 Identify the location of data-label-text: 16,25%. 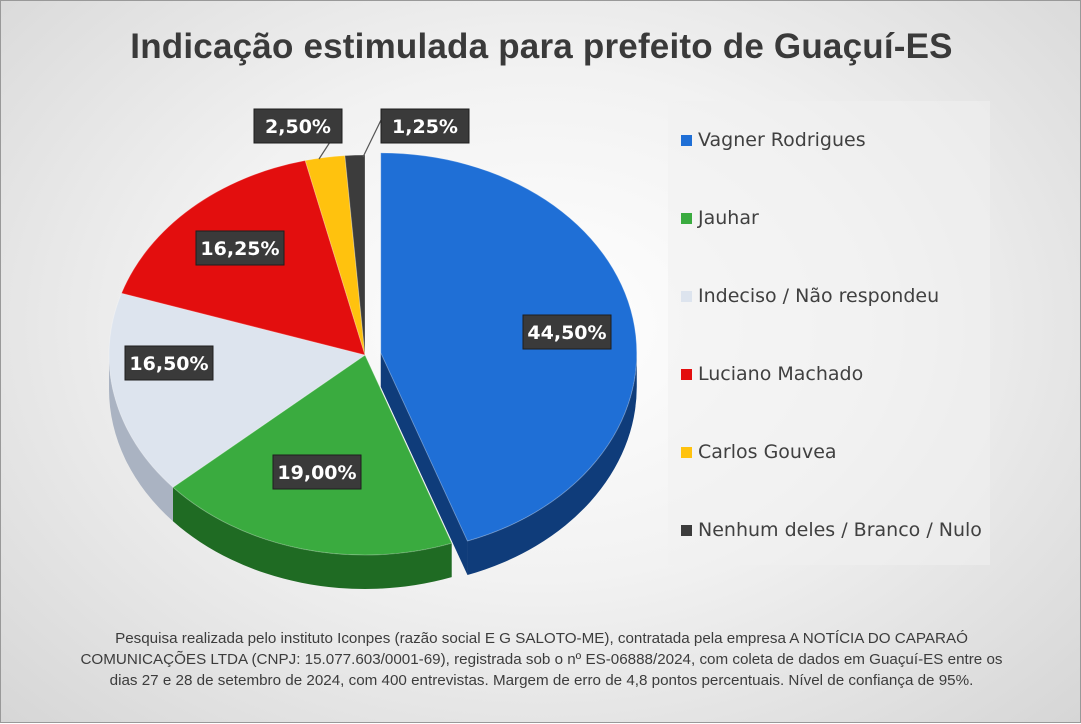
(239, 249).